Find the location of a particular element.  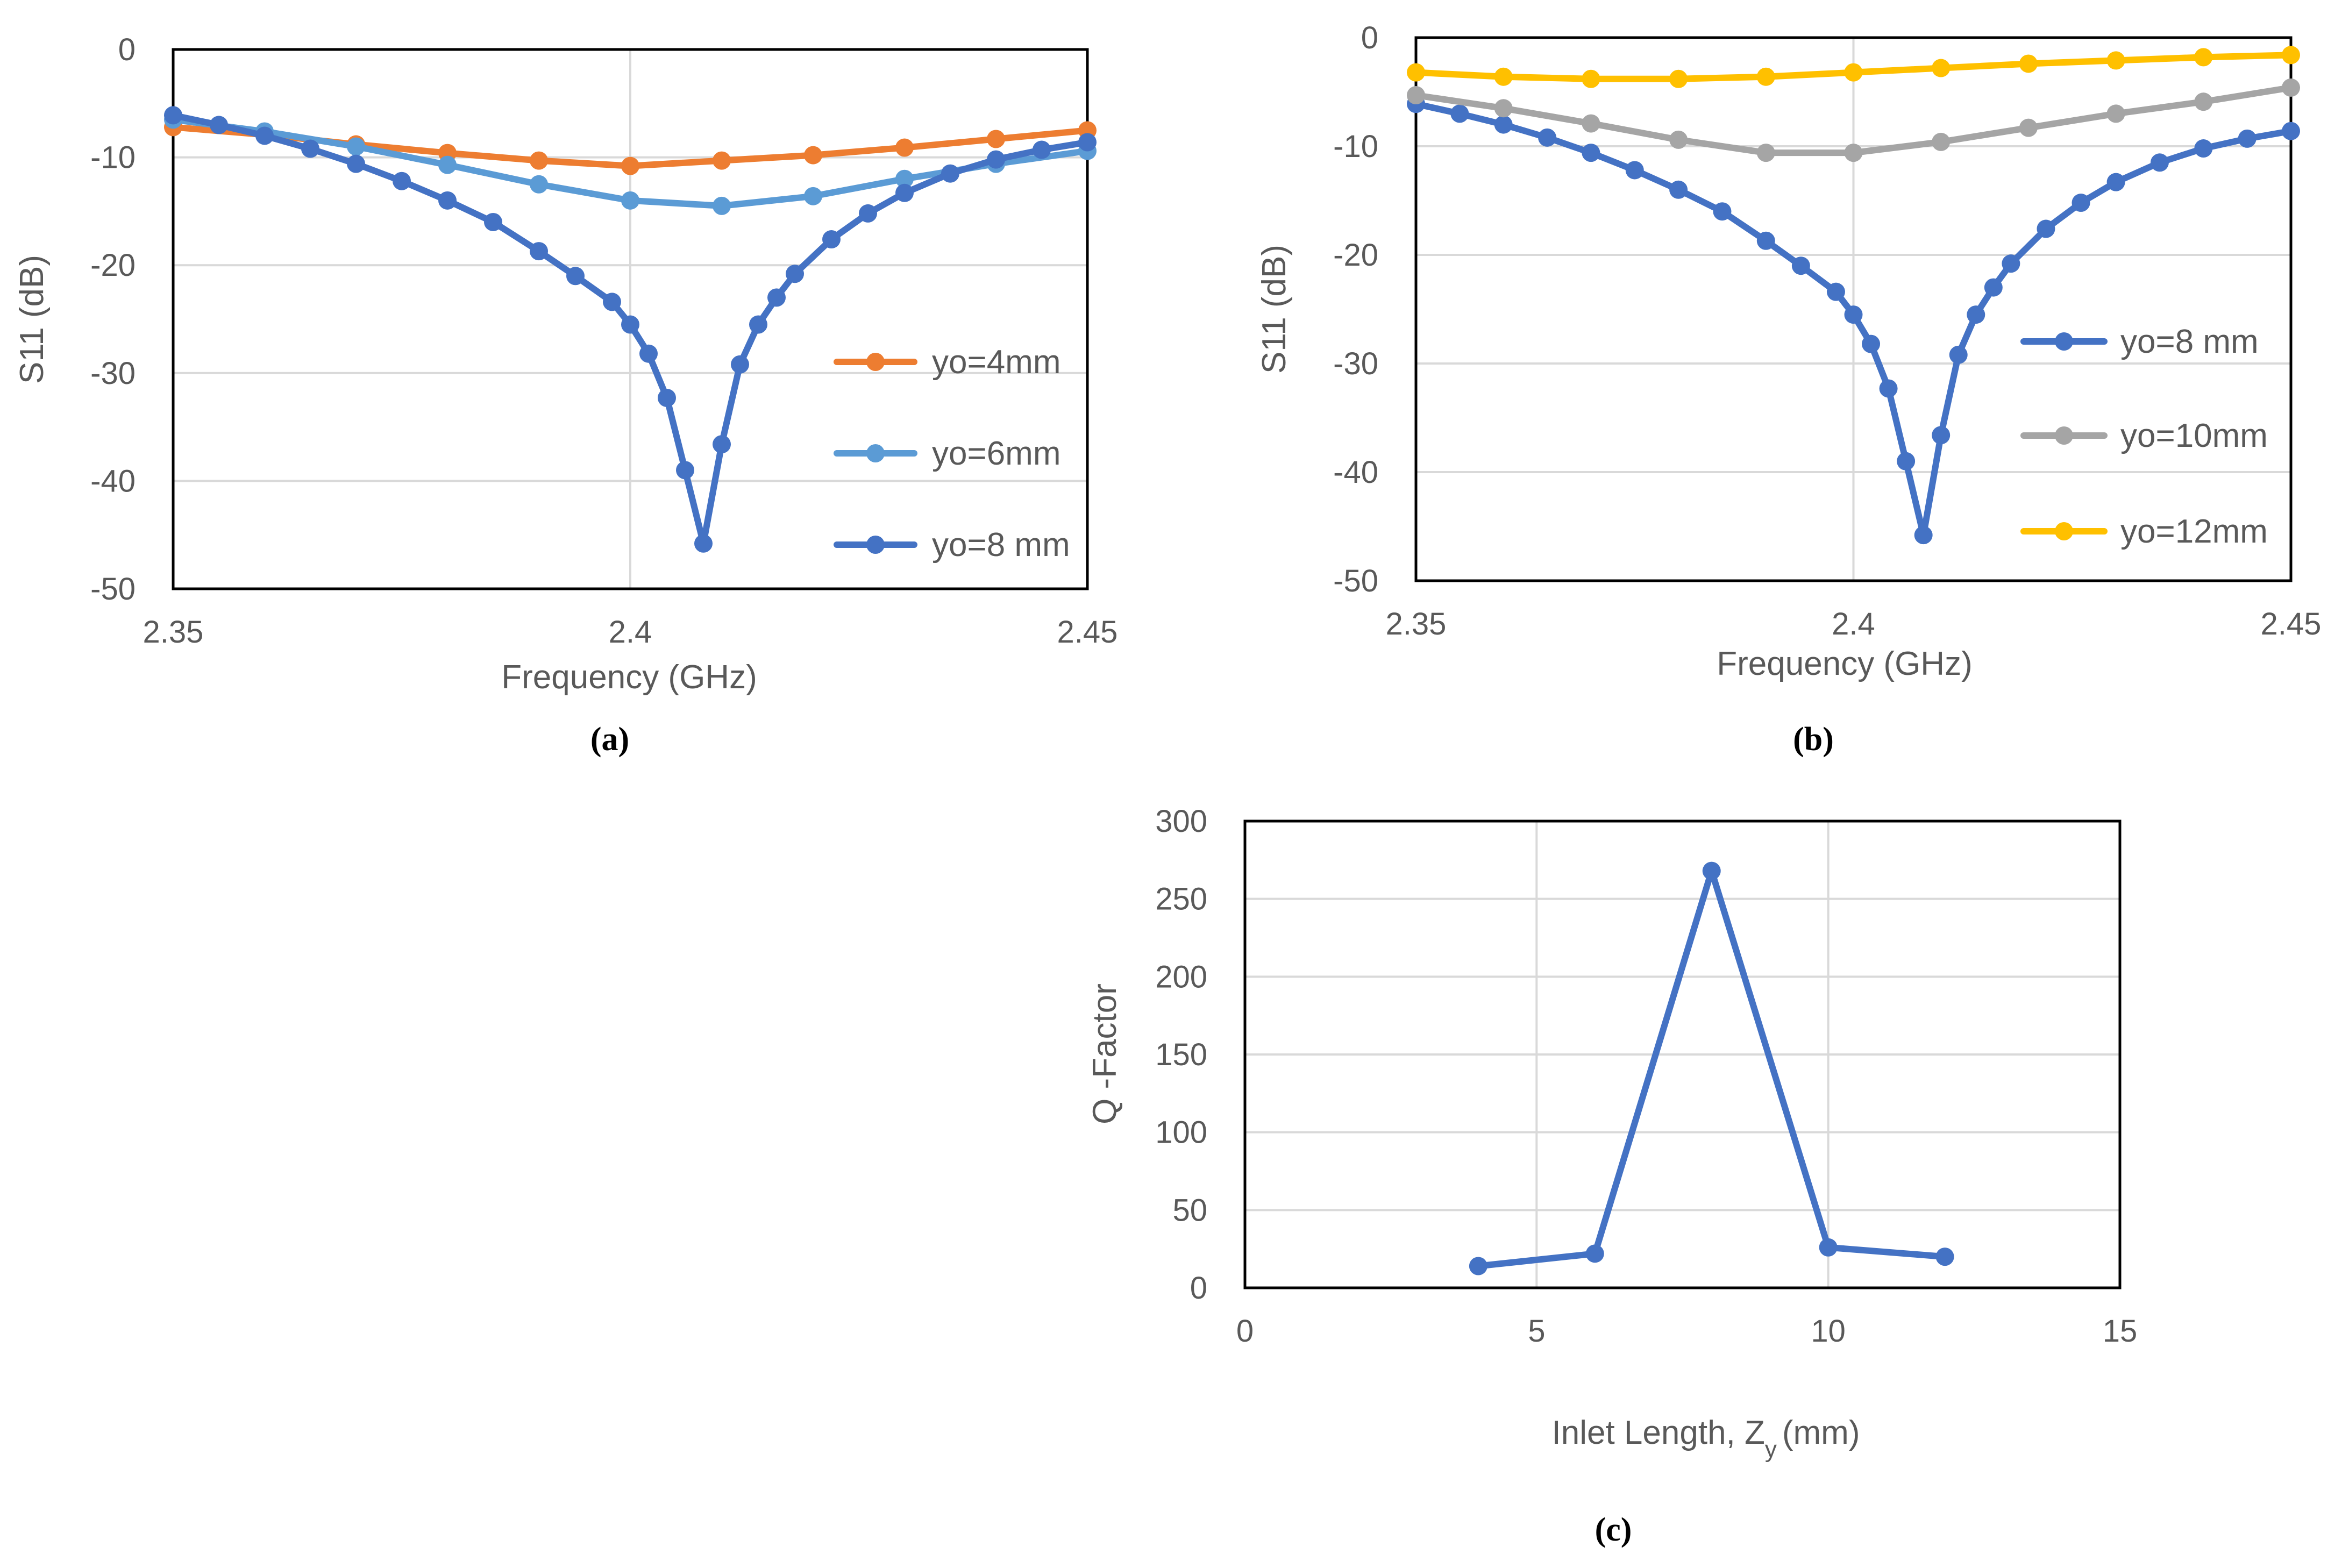

chart-c-y-ticks: 0 50 100 150 200 250 300 is located at coordinates (1181, 1055).